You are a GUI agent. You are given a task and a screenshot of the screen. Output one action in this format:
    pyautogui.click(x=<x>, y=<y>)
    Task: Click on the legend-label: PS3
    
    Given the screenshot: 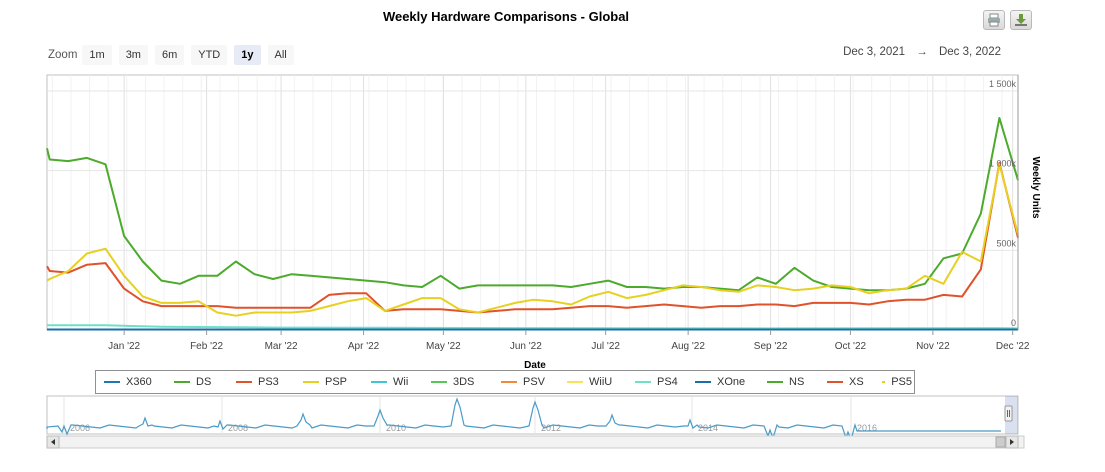 What is the action you would take?
    pyautogui.click(x=268, y=382)
    